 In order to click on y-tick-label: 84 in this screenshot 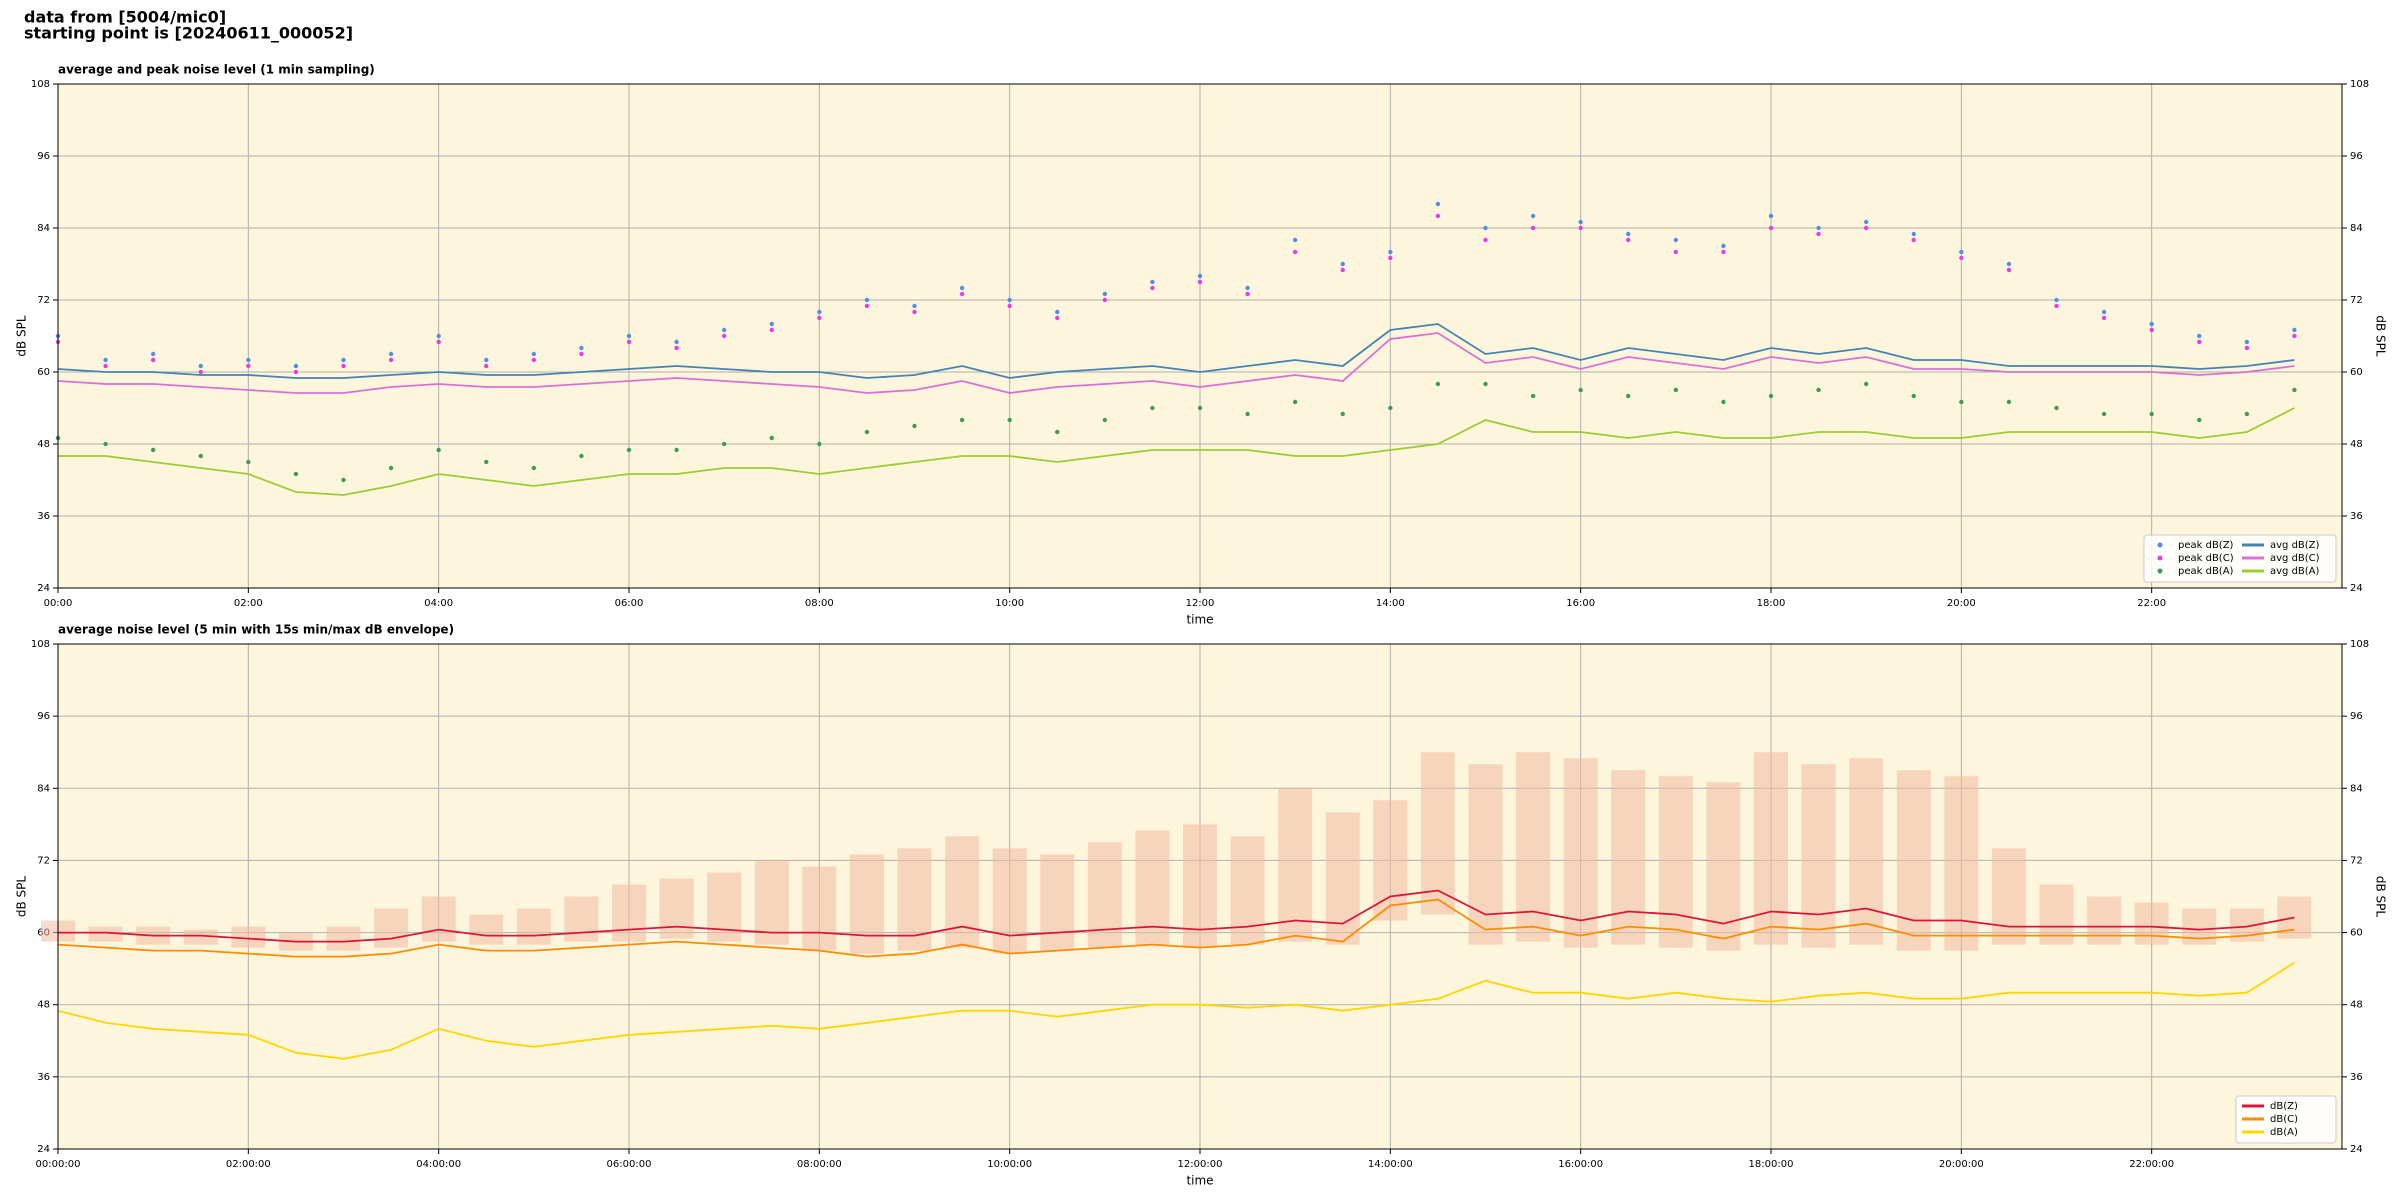, I will do `click(43, 228)`.